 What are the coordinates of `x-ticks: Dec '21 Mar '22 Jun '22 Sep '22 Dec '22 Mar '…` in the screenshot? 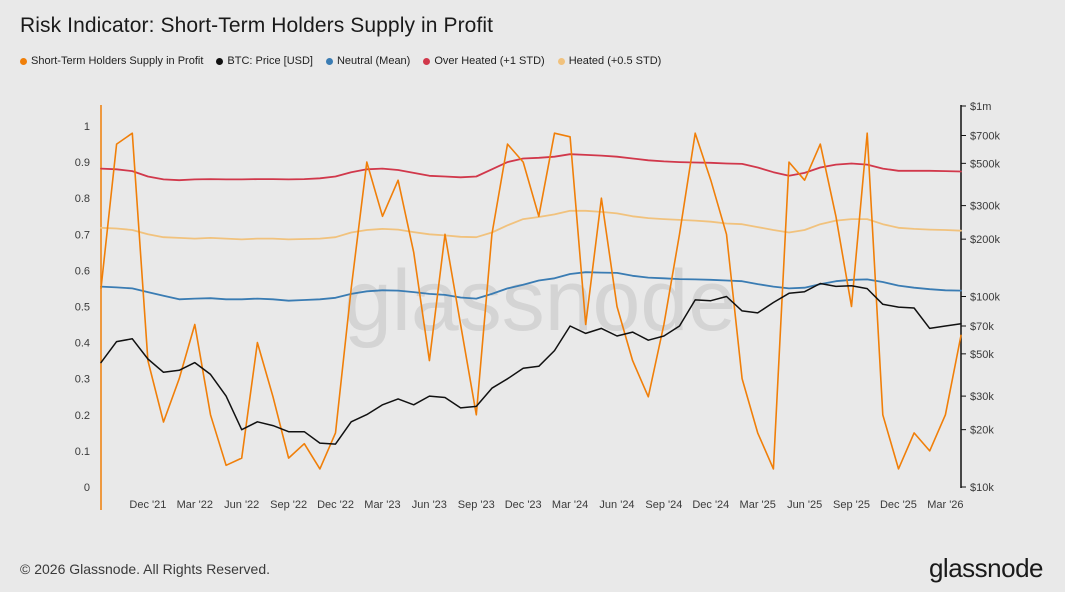 It's located at (546, 505).